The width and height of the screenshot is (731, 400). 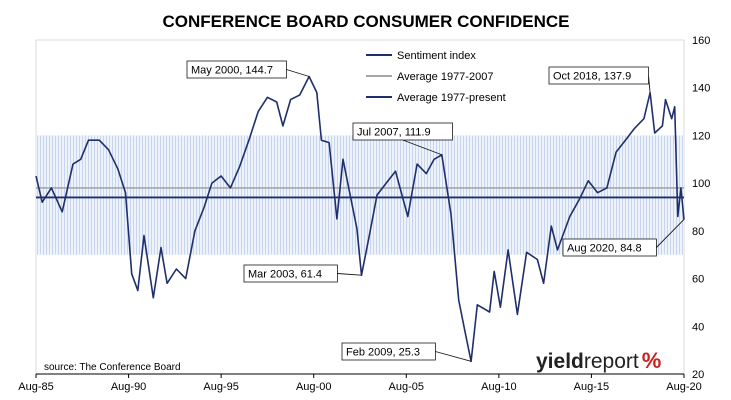 I want to click on legend-label: Average 1977-present, so click(x=451, y=98).